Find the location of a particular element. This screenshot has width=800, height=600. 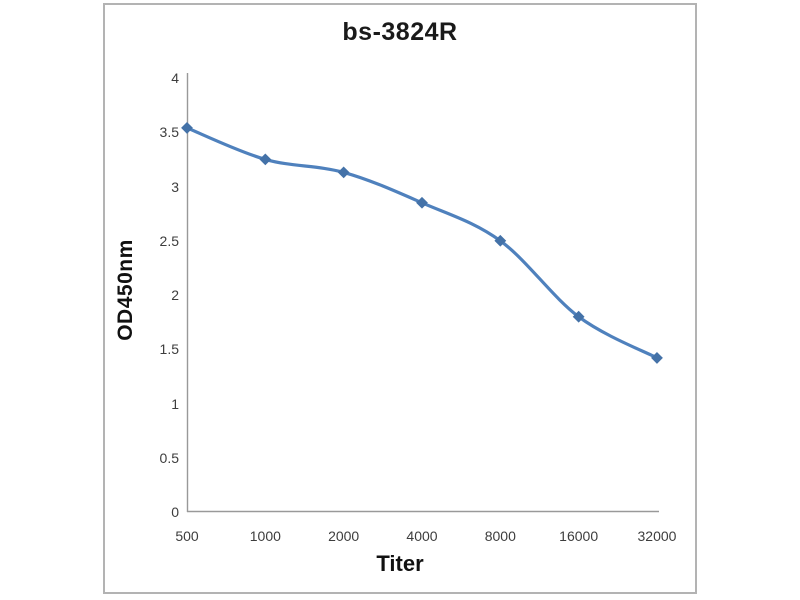

x-axis-title: Titer is located at coordinates (400, 563).